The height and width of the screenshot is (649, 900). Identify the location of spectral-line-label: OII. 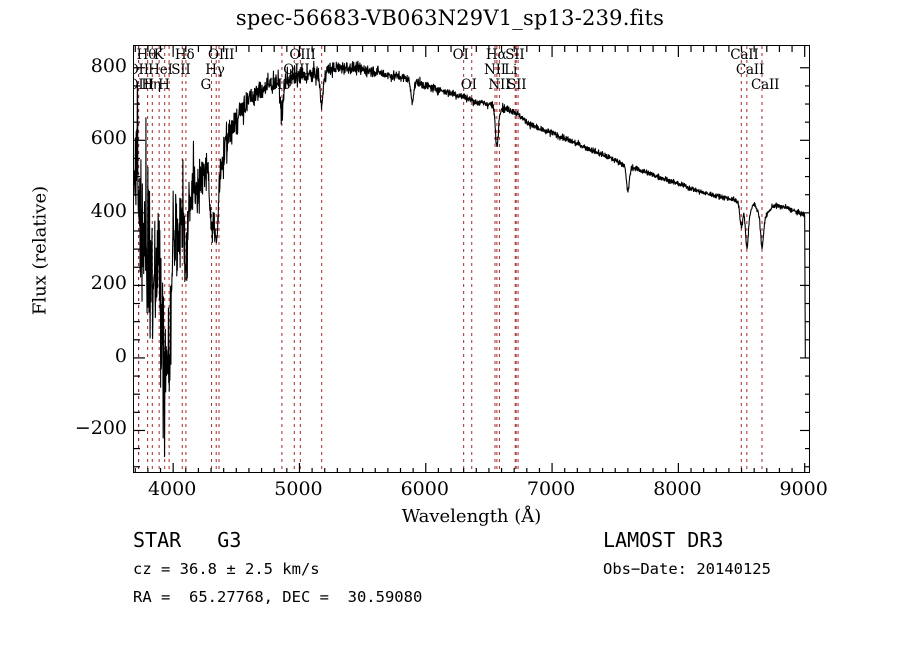
(141, 70).